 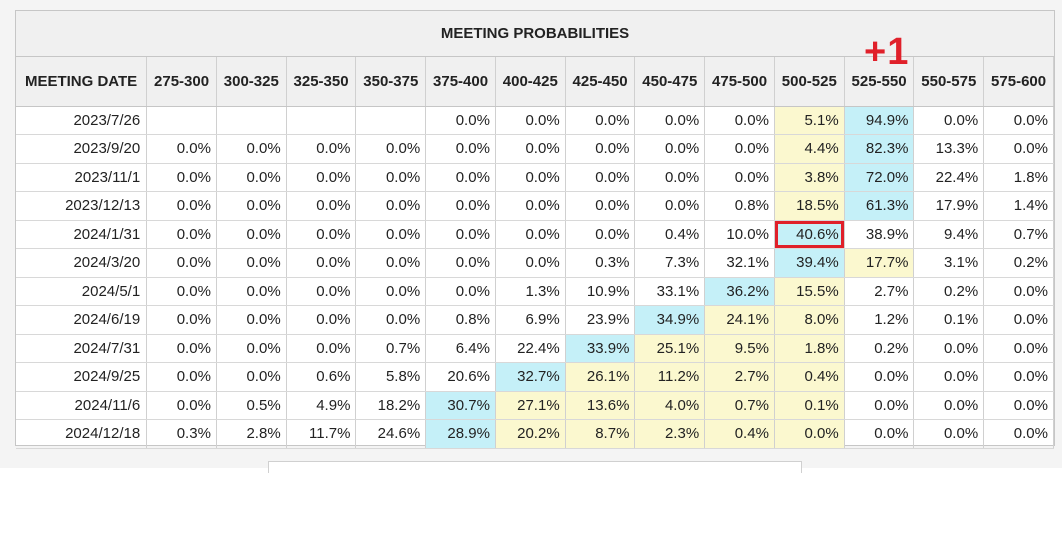 What do you see at coordinates (879, 149) in the screenshot?
I see `probability-cell: 82.3%` at bounding box center [879, 149].